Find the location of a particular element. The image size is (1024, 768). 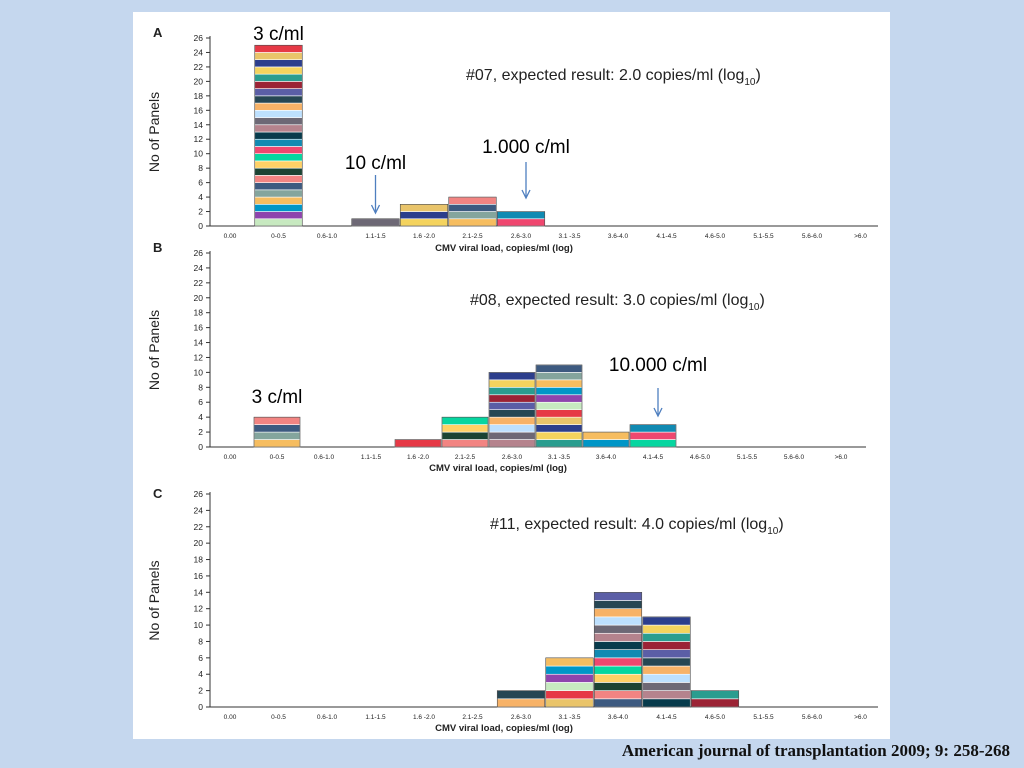

panel-letter: C is located at coordinates (158, 493).